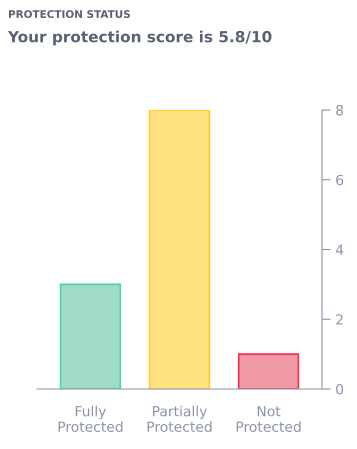 The height and width of the screenshot is (449, 357). Describe the element at coordinates (340, 180) in the screenshot. I see `y-tick-label: 6` at that location.